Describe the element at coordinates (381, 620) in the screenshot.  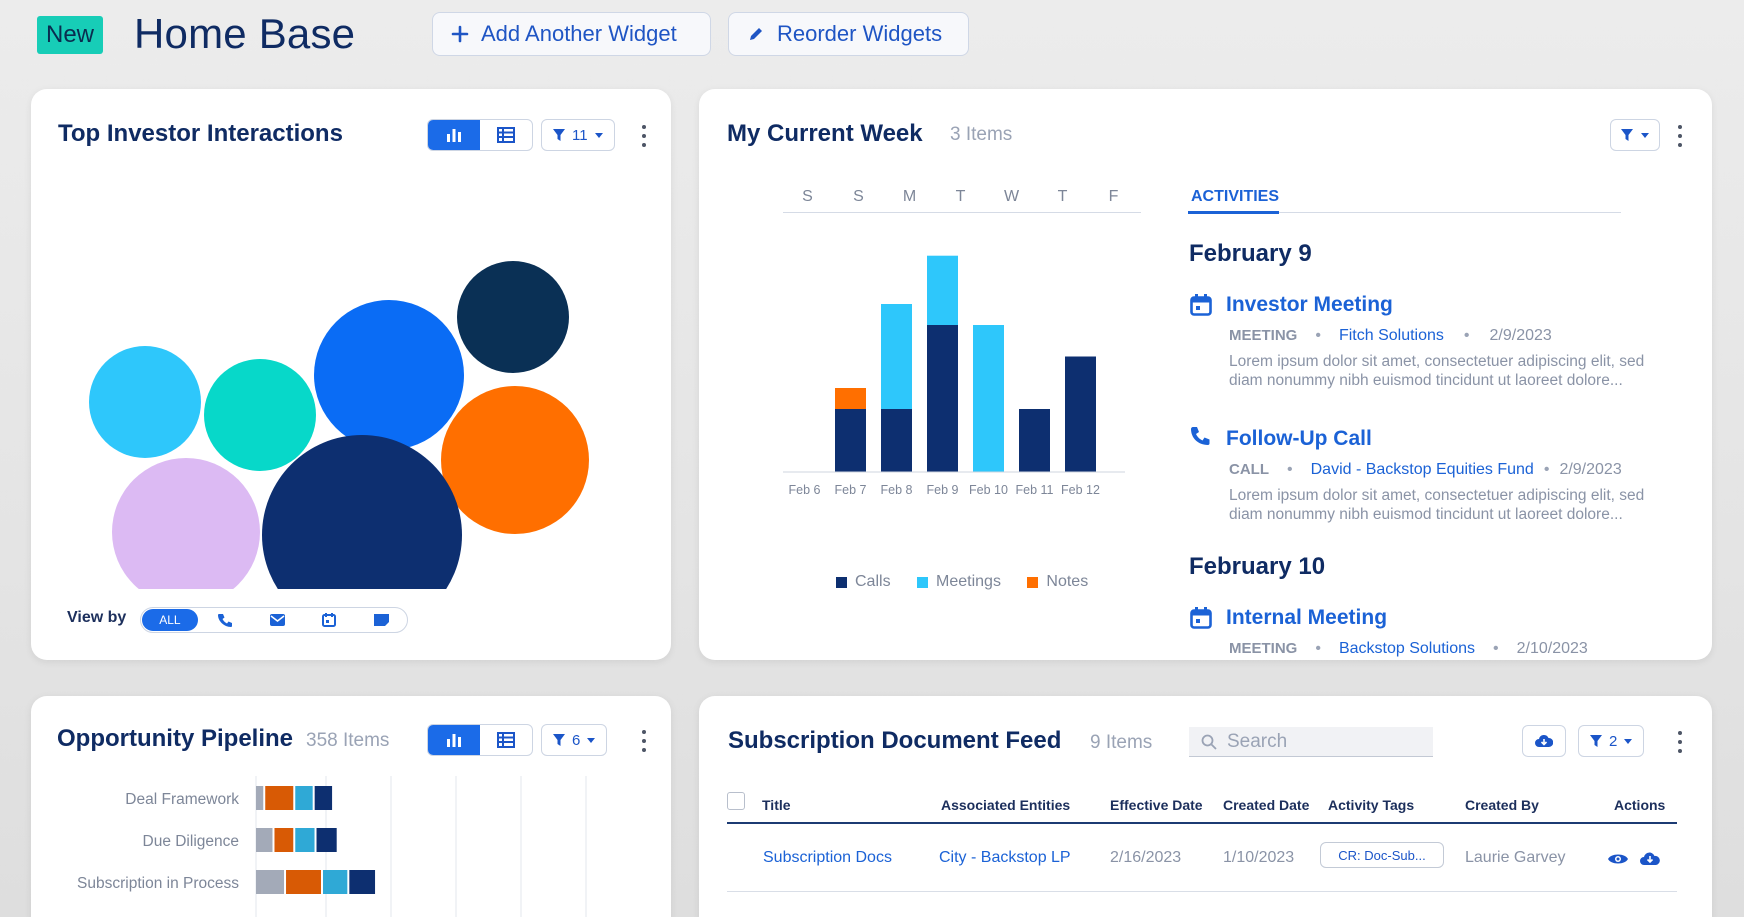
I see `view-notes-button` at that location.